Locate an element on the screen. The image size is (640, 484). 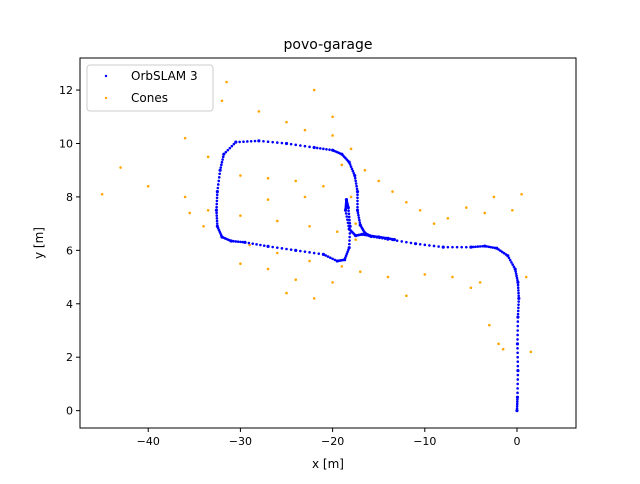
x-tick-label: −10 is located at coordinates (424, 441).